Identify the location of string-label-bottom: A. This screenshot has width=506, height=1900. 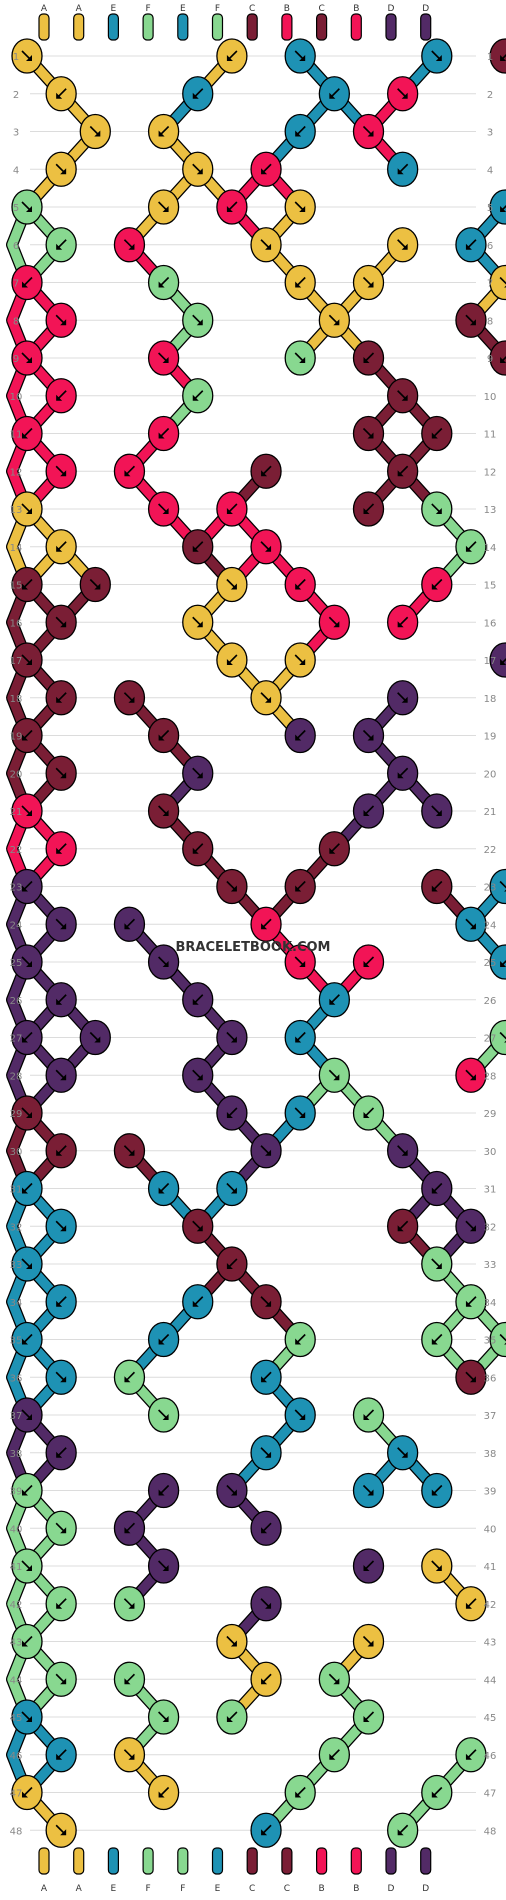
(79, 1889).